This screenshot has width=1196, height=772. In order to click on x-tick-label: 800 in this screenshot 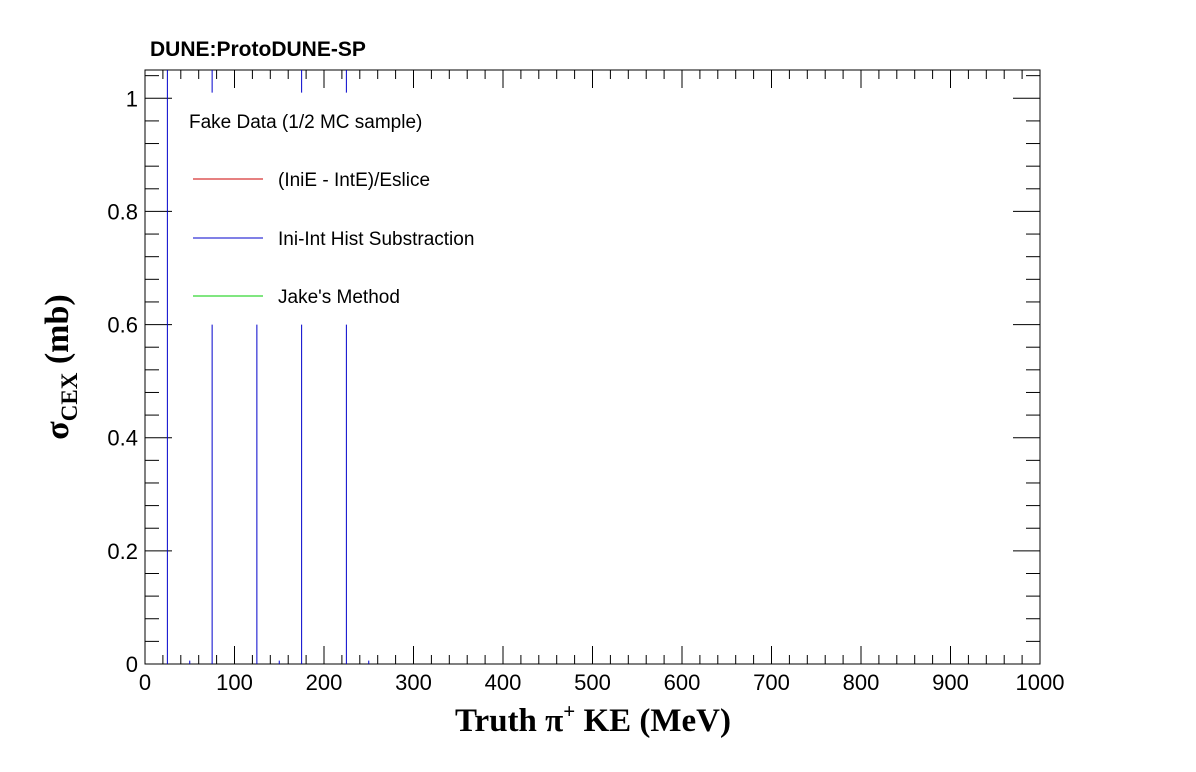, I will do `click(861, 682)`.